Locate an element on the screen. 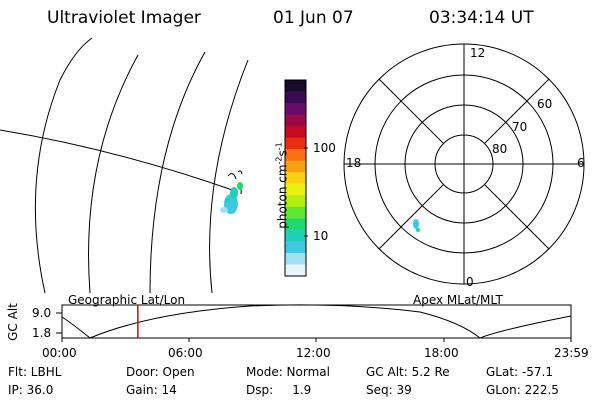 The width and height of the screenshot is (600, 400). timeline-ylabel: GC Alt is located at coordinates (13, 322).